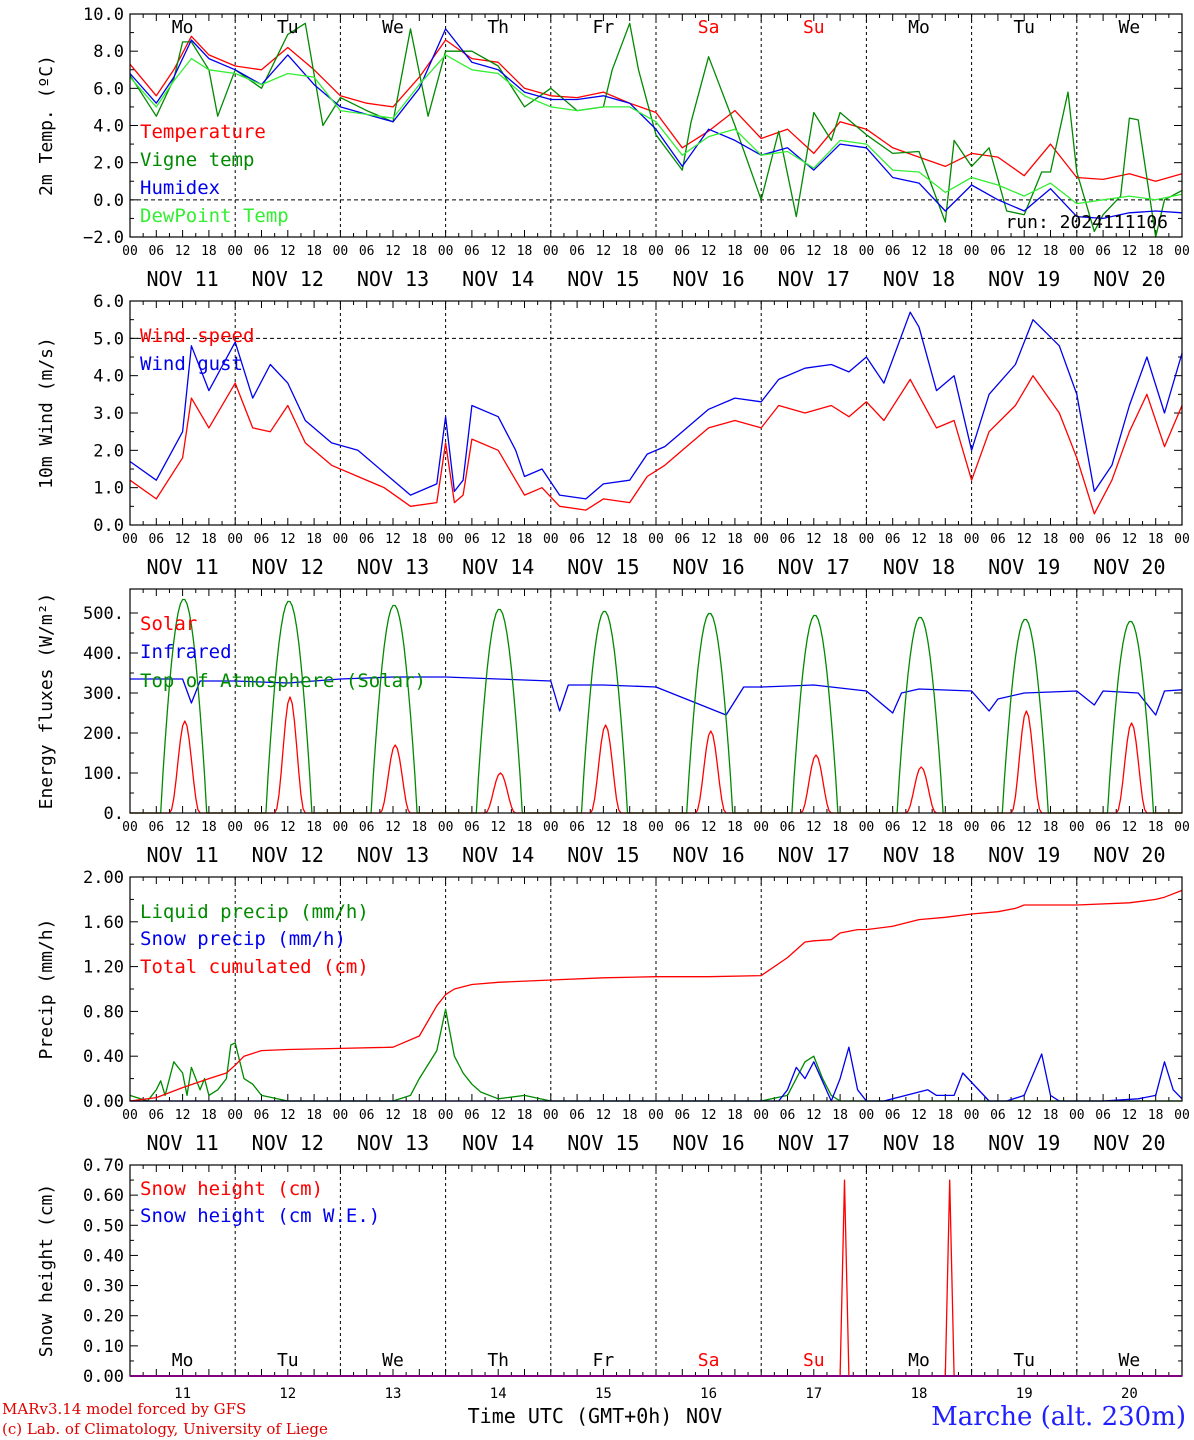 Image resolution: width=1194 pixels, height=1440 pixels. Describe the element at coordinates (498, 279) in the screenshot. I see `date-label: NOV 14` at that location.